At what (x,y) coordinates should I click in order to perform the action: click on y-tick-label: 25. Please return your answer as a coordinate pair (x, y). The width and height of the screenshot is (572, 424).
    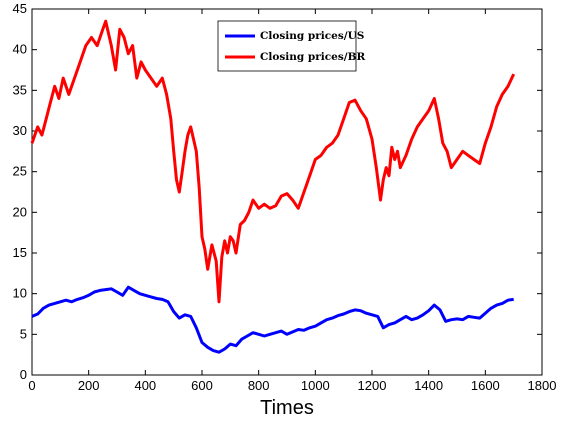
    Looking at the image, I should click on (20, 171).